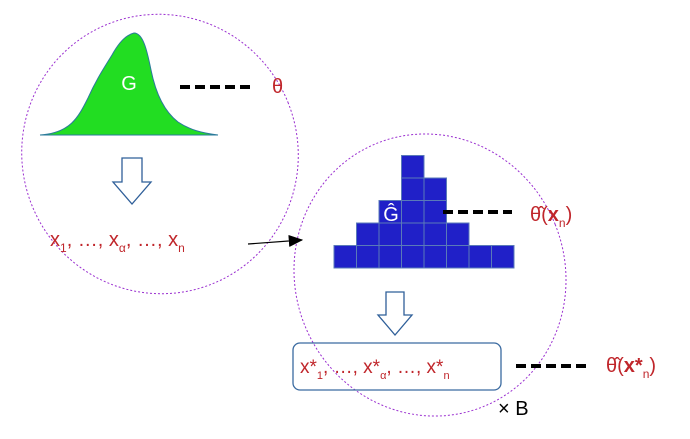 Image resolution: width=690 pixels, height=439 pixels. I want to click on sample-to-empirical-arrow, so click(275, 240).